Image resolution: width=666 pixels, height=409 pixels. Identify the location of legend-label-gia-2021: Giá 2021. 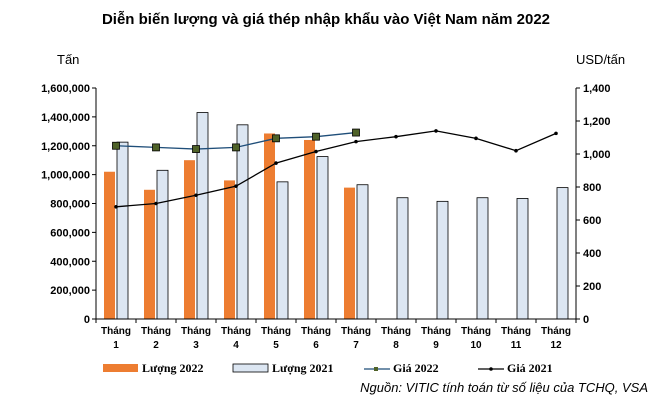
(530, 368).